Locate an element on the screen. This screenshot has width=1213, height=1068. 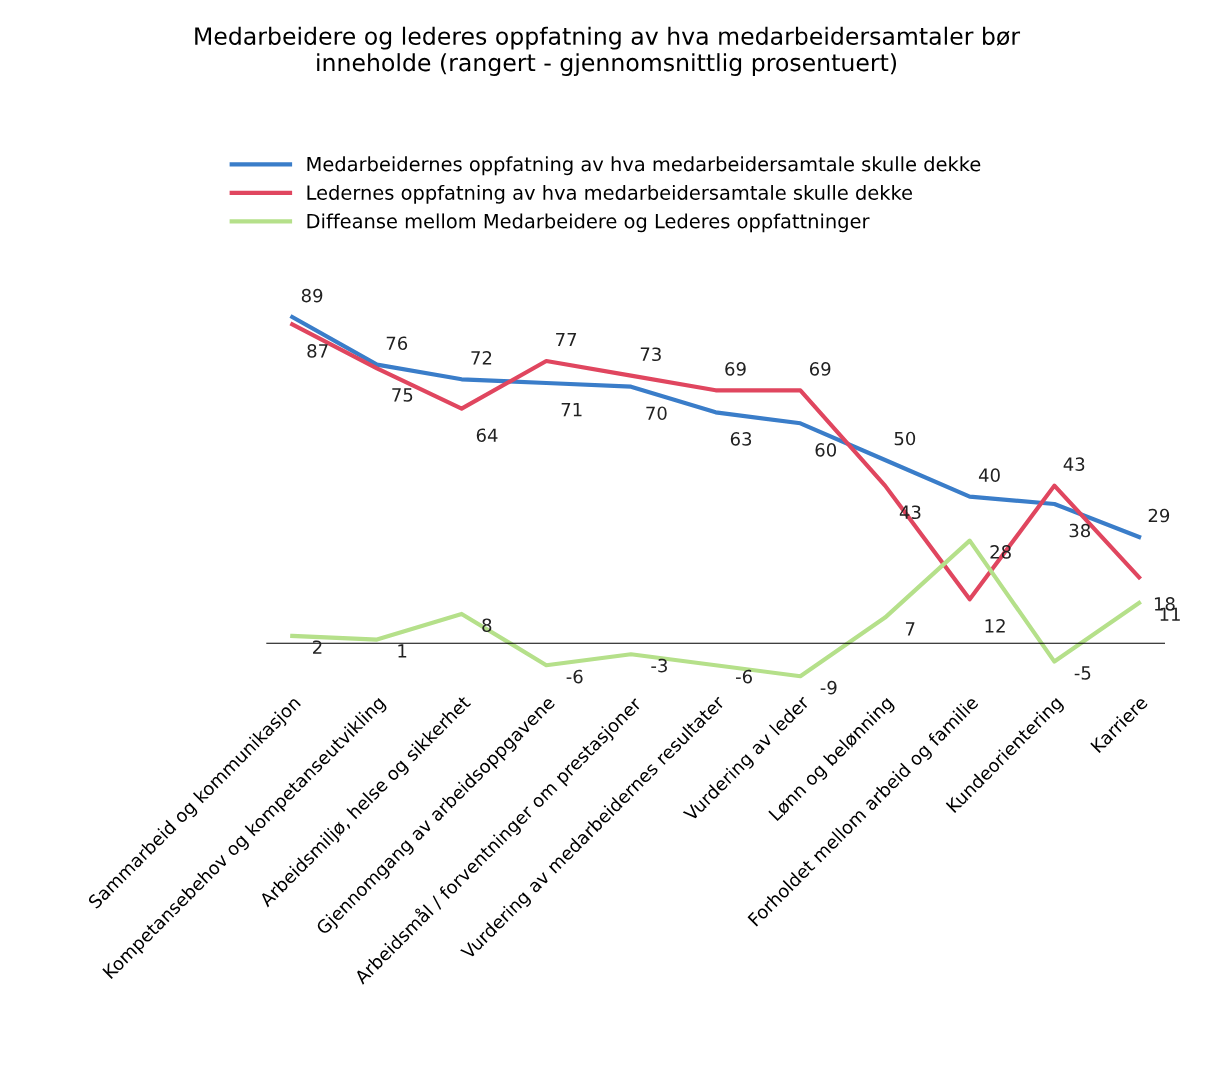
legend-label: Ledernes oppfatning av hva medarbeidersamtale skulle dekke is located at coordinates (610, 194).